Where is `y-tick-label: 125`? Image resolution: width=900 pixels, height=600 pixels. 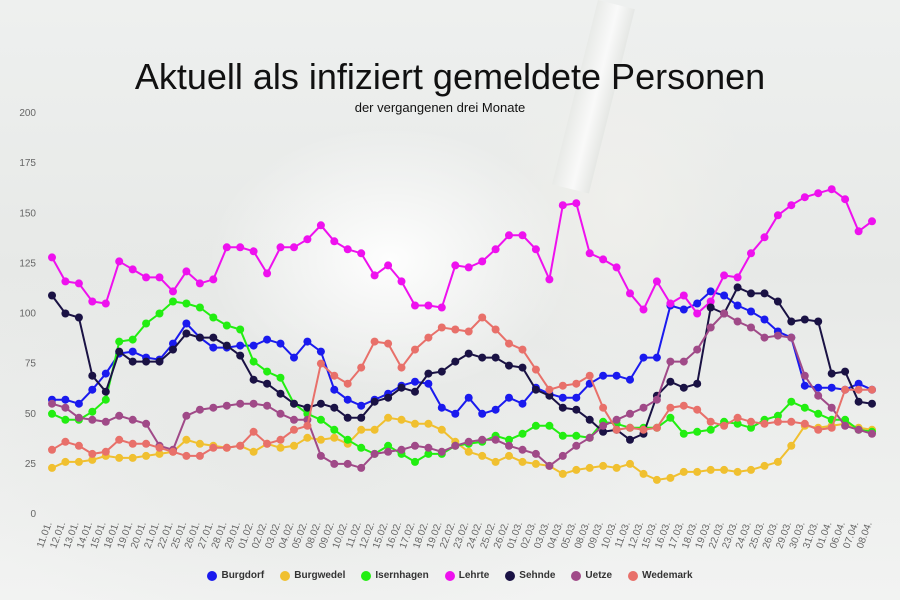 y-tick-label: 125 is located at coordinates (27, 263).